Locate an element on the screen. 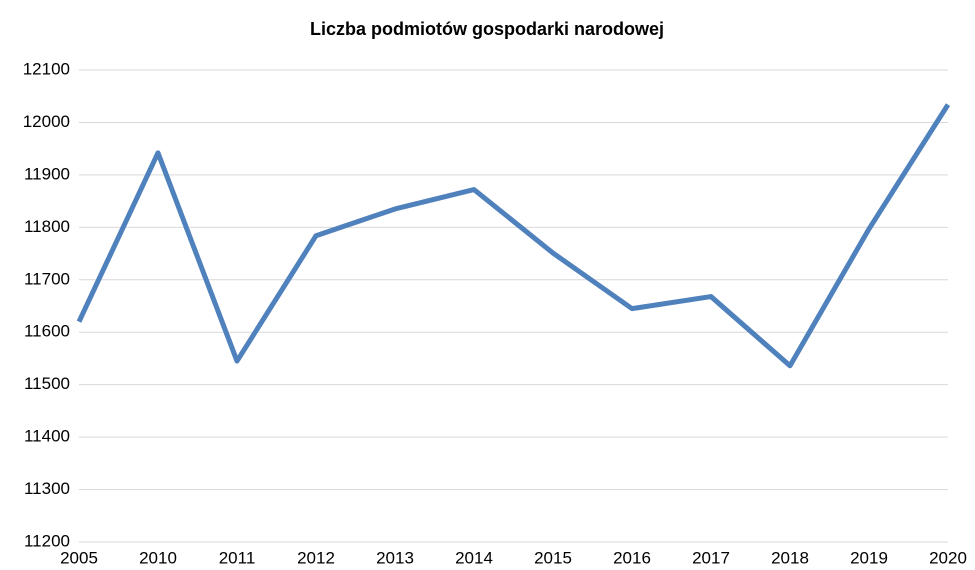 Image resolution: width=975 pixels, height=570 pixels. y-tick-label: 11600 is located at coordinates (47, 331).